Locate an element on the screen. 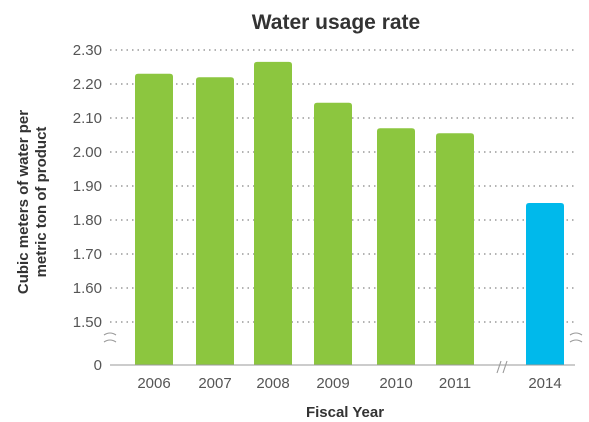 The height and width of the screenshot is (422, 589). bar-label-goal: GOAL is located at coordinates (545, 384).